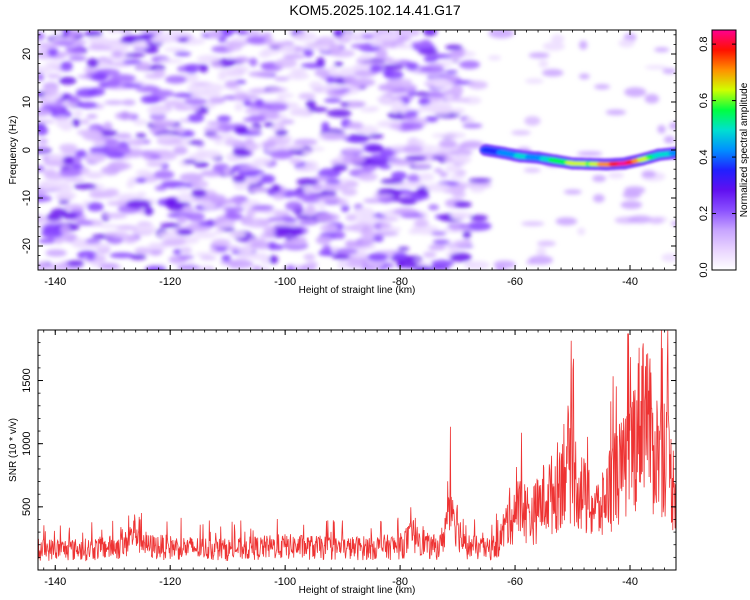  What do you see at coordinates (55, 582) in the screenshot?
I see `snr-x-tick-label: -140` at bounding box center [55, 582].